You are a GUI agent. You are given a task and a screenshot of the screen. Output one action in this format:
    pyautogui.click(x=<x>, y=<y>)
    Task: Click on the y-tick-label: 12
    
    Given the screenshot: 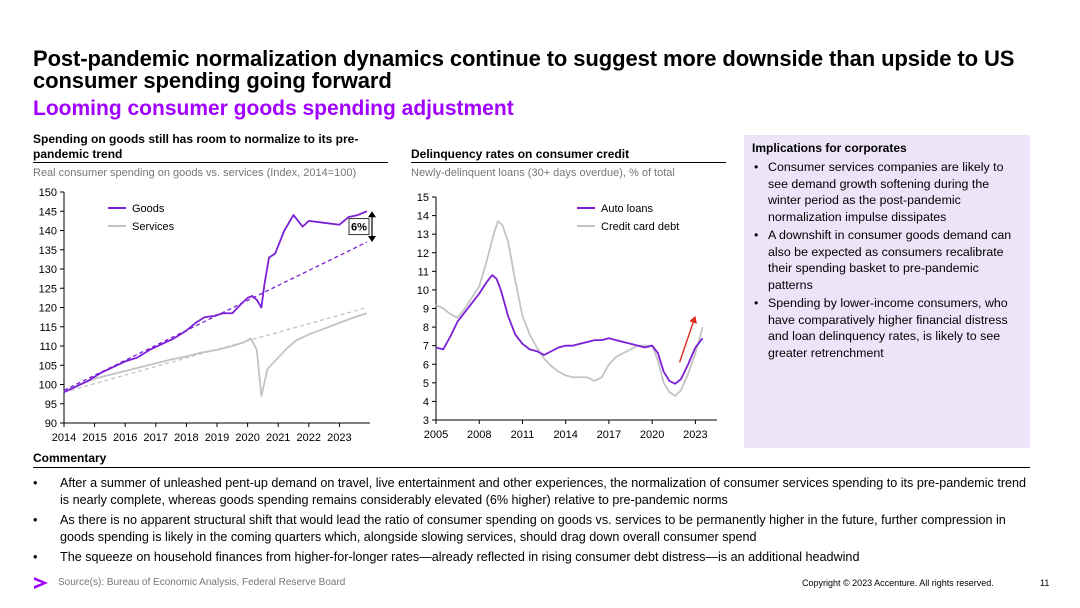 What is the action you would take?
    pyautogui.click(x=423, y=254)
    